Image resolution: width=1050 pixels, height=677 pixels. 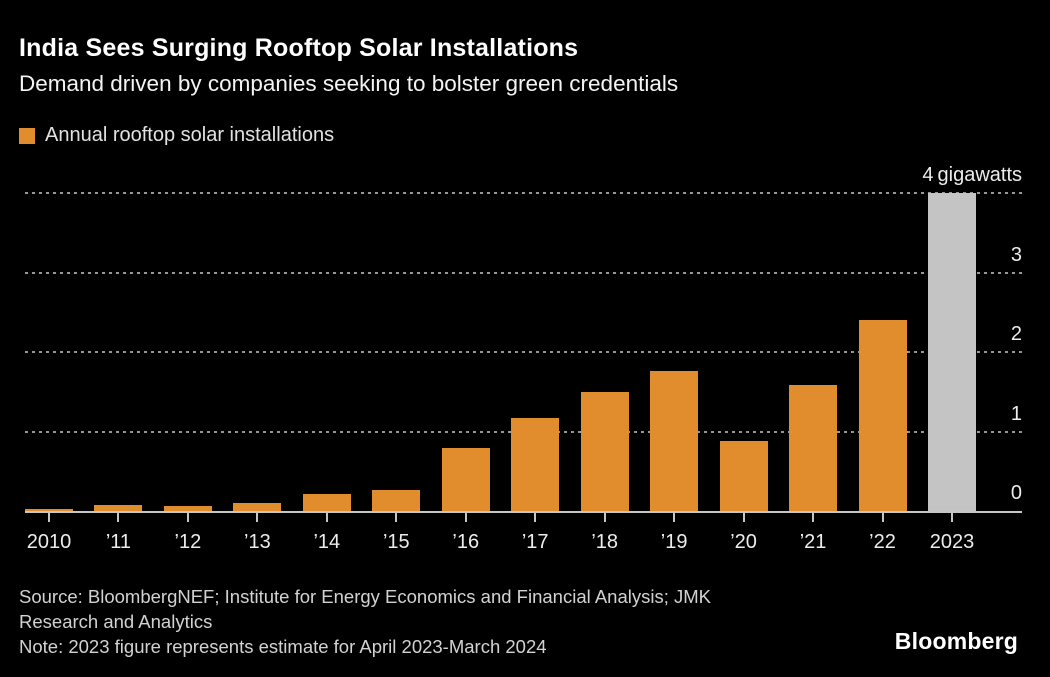 What do you see at coordinates (326, 502) in the screenshot?
I see `bar-’14` at bounding box center [326, 502].